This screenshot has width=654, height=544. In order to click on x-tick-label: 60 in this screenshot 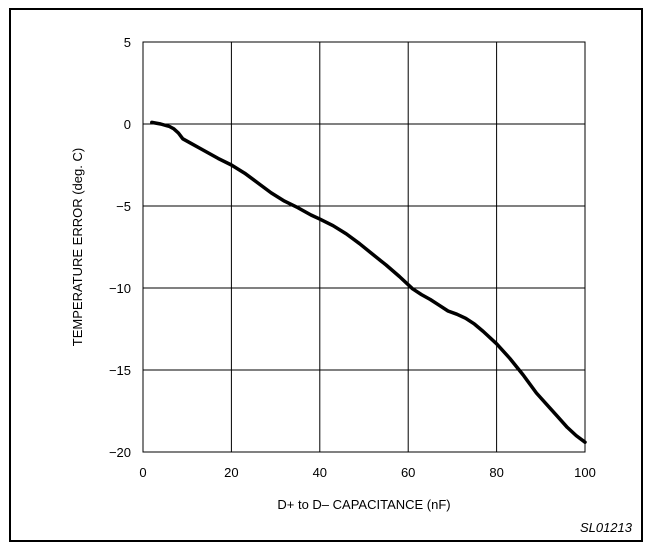, I will do `click(408, 472)`.